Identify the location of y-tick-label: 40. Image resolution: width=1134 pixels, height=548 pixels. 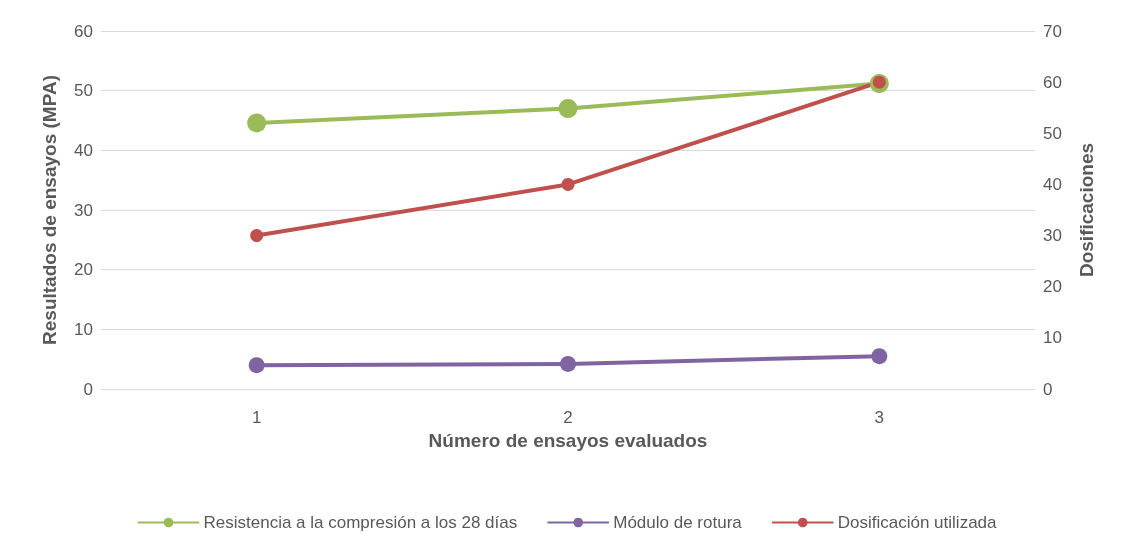
(83, 150).